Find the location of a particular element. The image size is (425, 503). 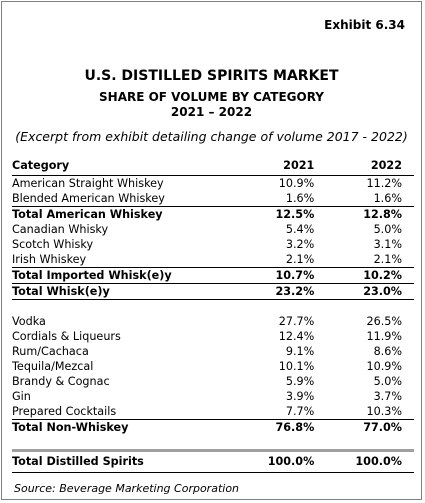

row-label: Rum/Cachaca is located at coordinates (50, 351).